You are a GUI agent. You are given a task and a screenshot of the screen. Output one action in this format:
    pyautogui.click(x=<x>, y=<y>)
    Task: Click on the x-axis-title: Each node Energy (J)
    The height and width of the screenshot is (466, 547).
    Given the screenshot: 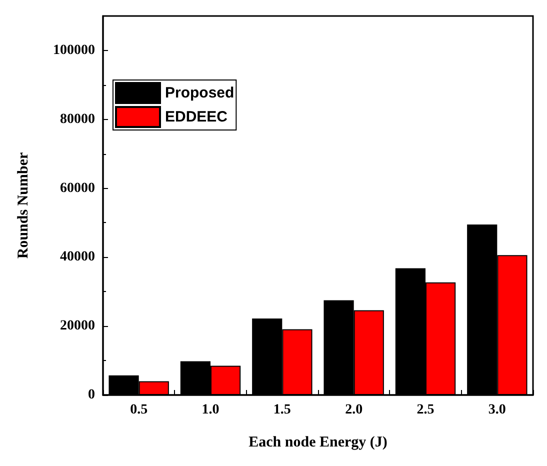 What is the action you would take?
    pyautogui.click(x=318, y=442)
    